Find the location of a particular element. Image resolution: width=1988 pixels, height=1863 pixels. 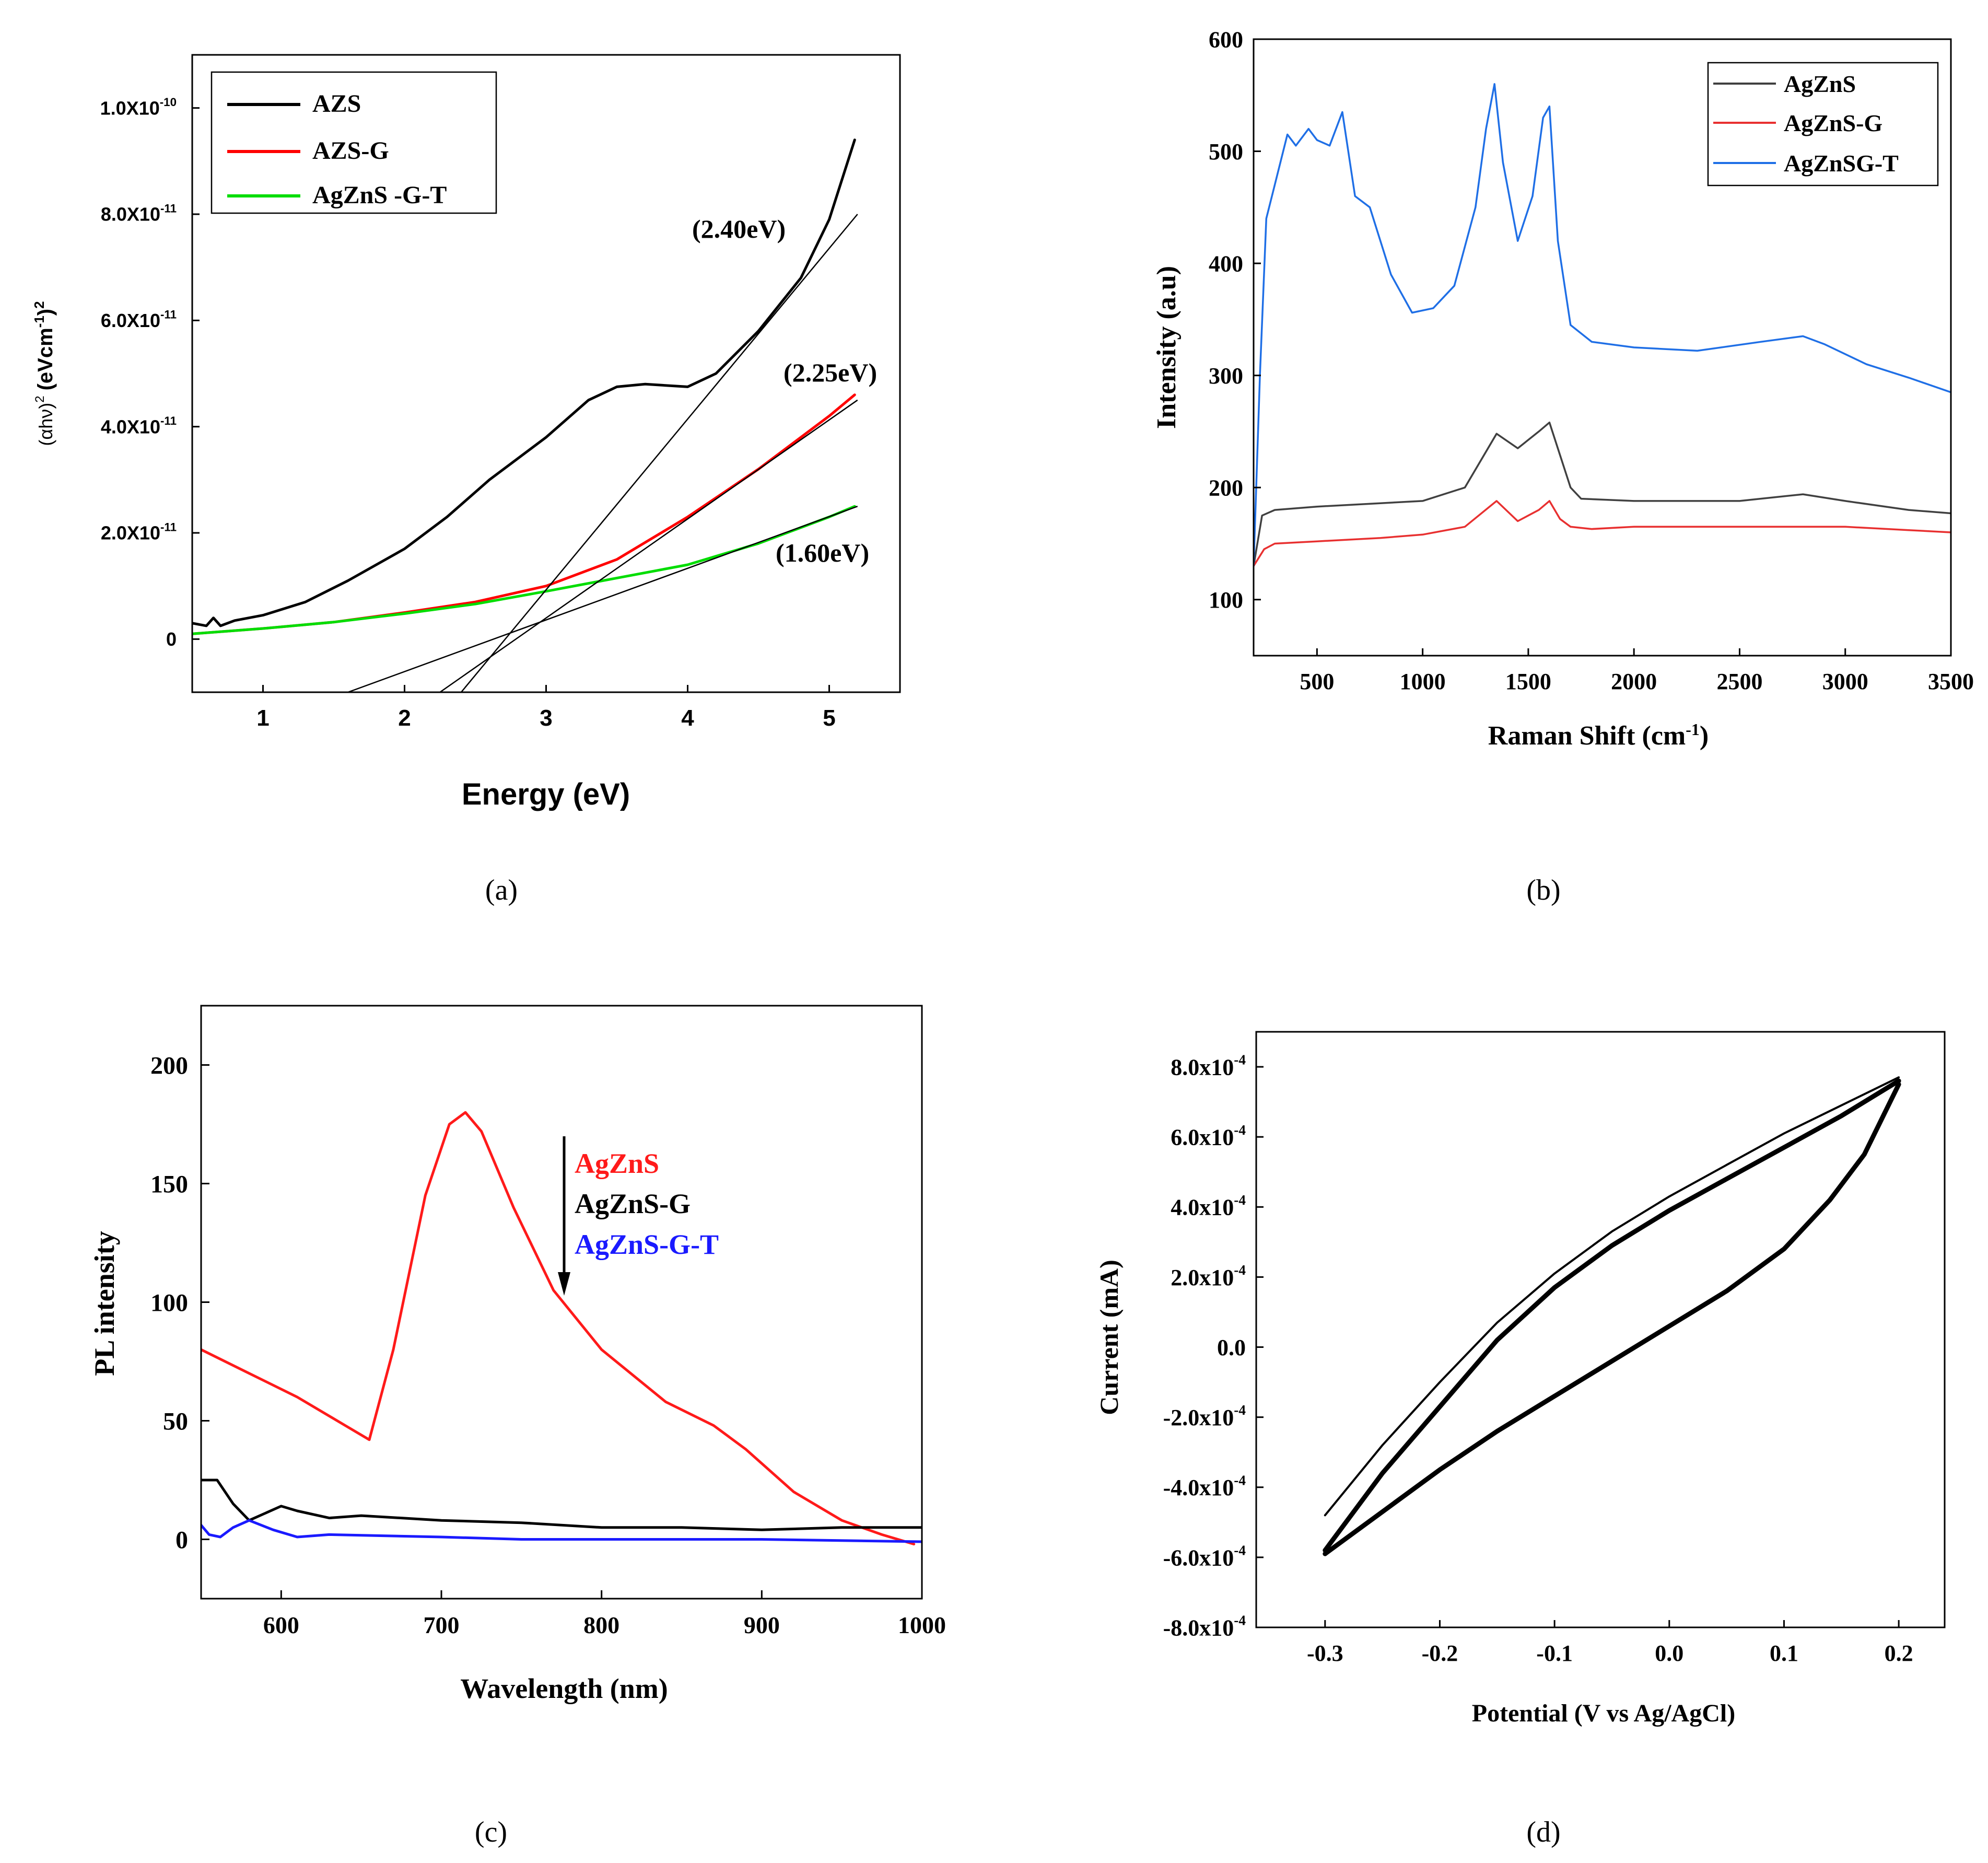

x-tick-label: 800 is located at coordinates (601, 1625).